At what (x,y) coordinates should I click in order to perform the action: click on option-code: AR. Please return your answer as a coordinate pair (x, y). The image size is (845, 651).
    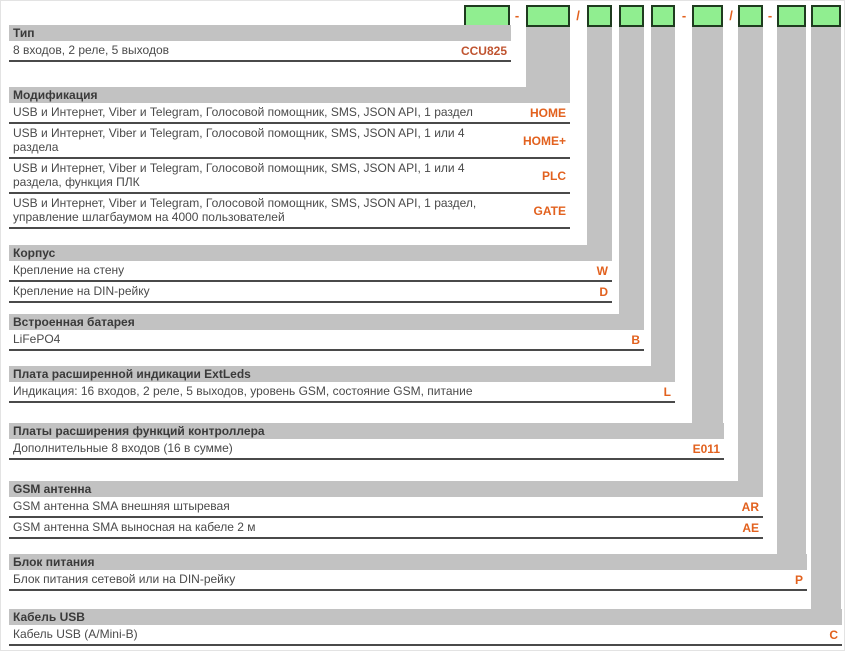
    Looking at the image, I should click on (750, 506).